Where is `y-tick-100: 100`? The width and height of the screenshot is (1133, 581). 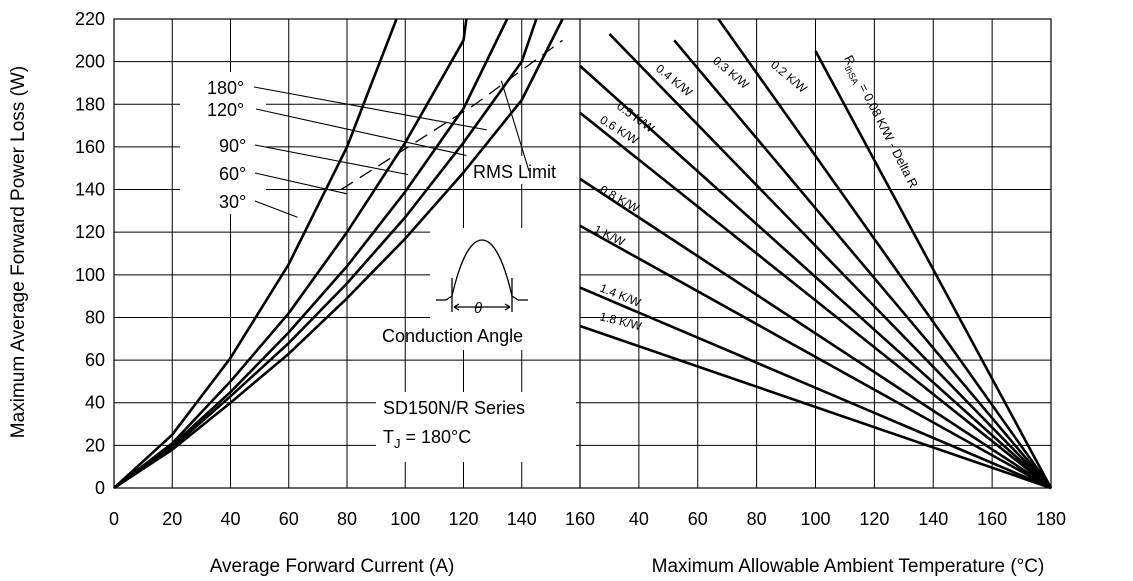
y-tick-100: 100 is located at coordinates (90, 275).